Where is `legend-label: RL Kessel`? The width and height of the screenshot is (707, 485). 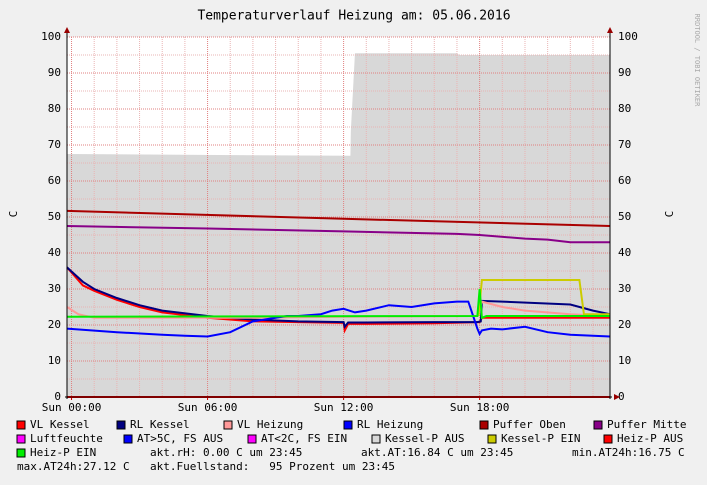 legend-label: RL Kessel is located at coordinates (160, 424).